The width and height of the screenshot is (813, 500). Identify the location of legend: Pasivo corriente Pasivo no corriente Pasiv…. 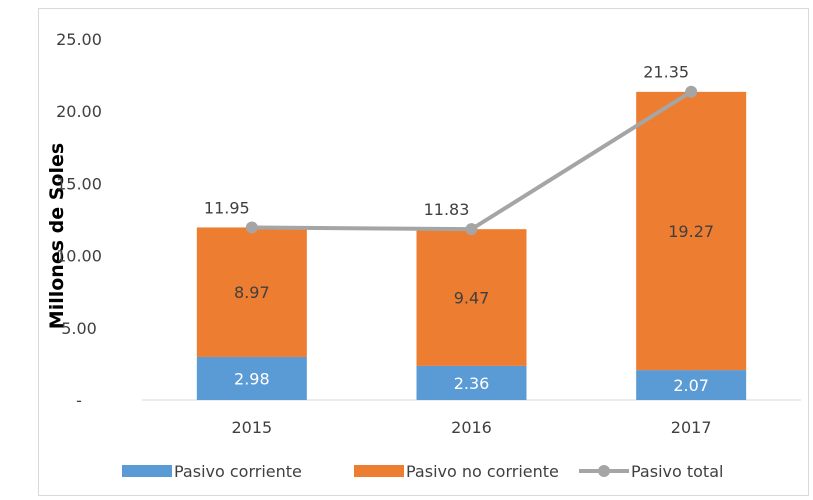
(422, 471).